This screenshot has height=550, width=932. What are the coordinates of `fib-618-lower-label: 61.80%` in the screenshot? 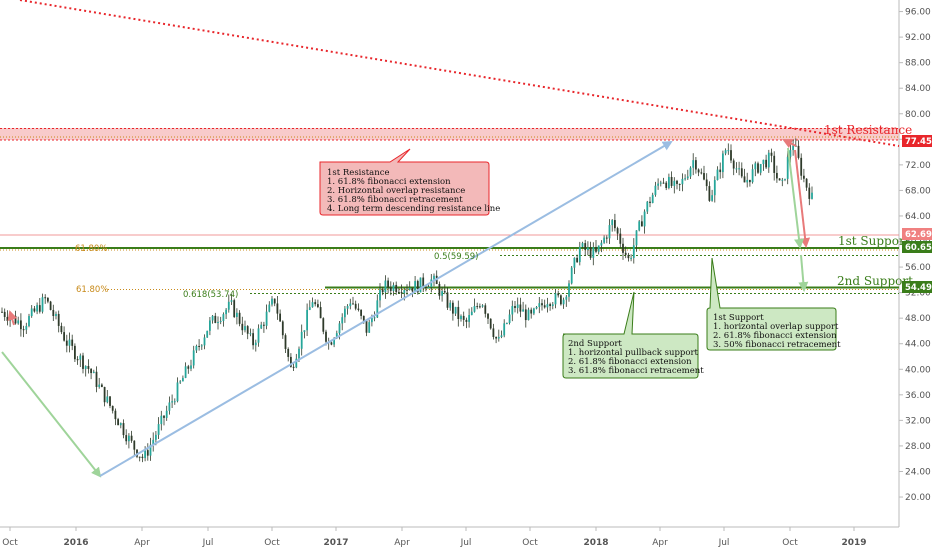 It's located at (92, 290).